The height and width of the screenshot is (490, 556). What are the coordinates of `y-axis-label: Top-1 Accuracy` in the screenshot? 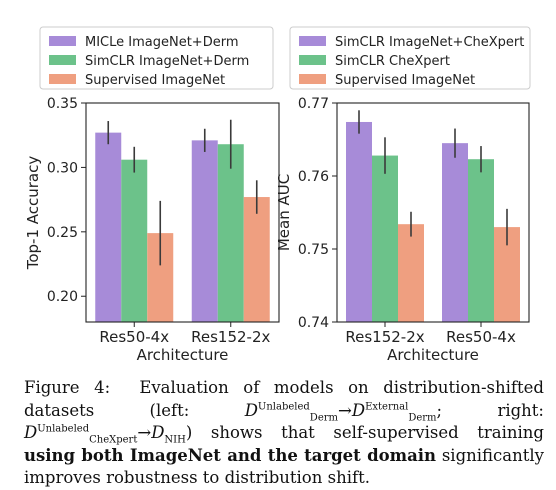 It's located at (33, 213).